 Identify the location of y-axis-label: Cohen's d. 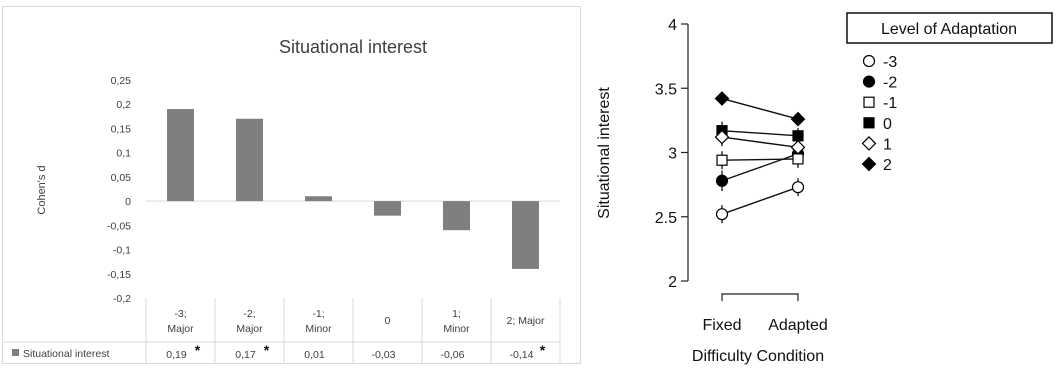
(42, 189).